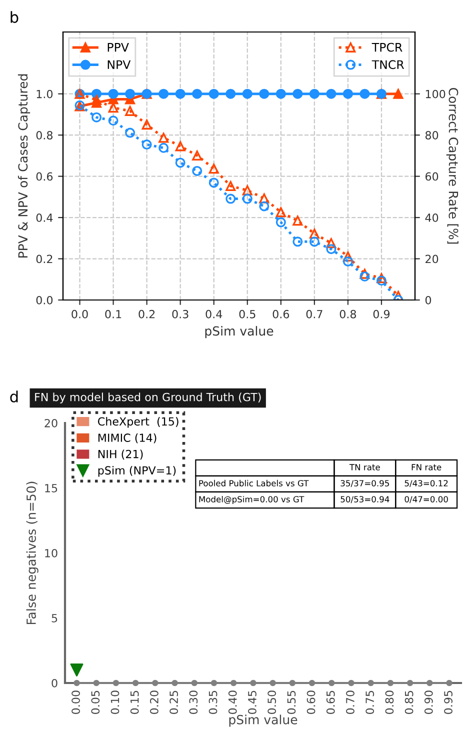 This screenshot has width=468, height=742. Describe the element at coordinates (44, 176) in the screenshot. I see `y-tick-label: 0.6` at that location.